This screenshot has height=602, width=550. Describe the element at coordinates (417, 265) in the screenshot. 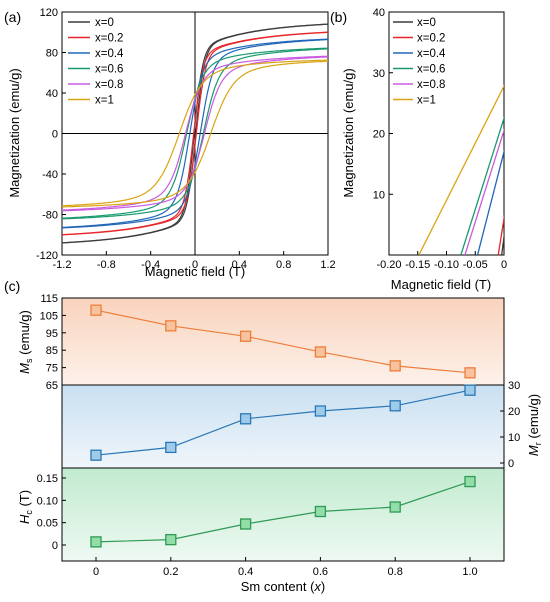

I see `panel-b-xtick-label: -0.15` at that location.